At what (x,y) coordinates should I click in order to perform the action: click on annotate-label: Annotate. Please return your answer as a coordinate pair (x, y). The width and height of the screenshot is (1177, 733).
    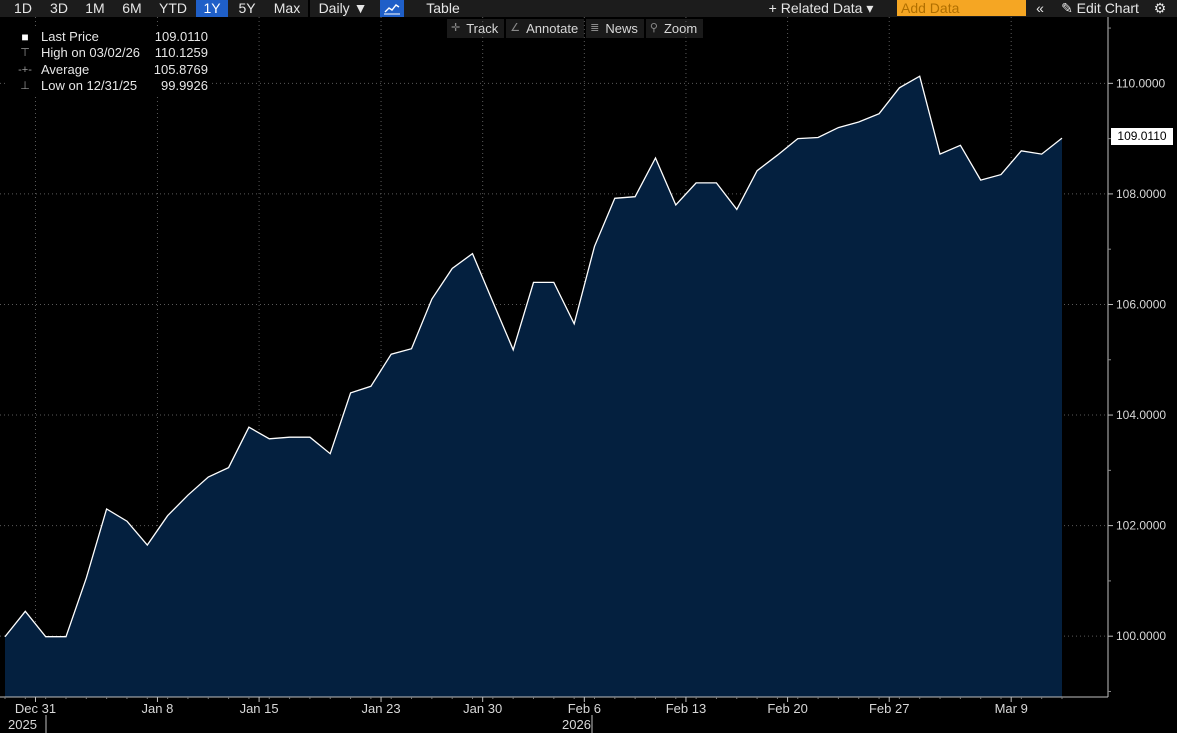
    Looking at the image, I should click on (552, 28).